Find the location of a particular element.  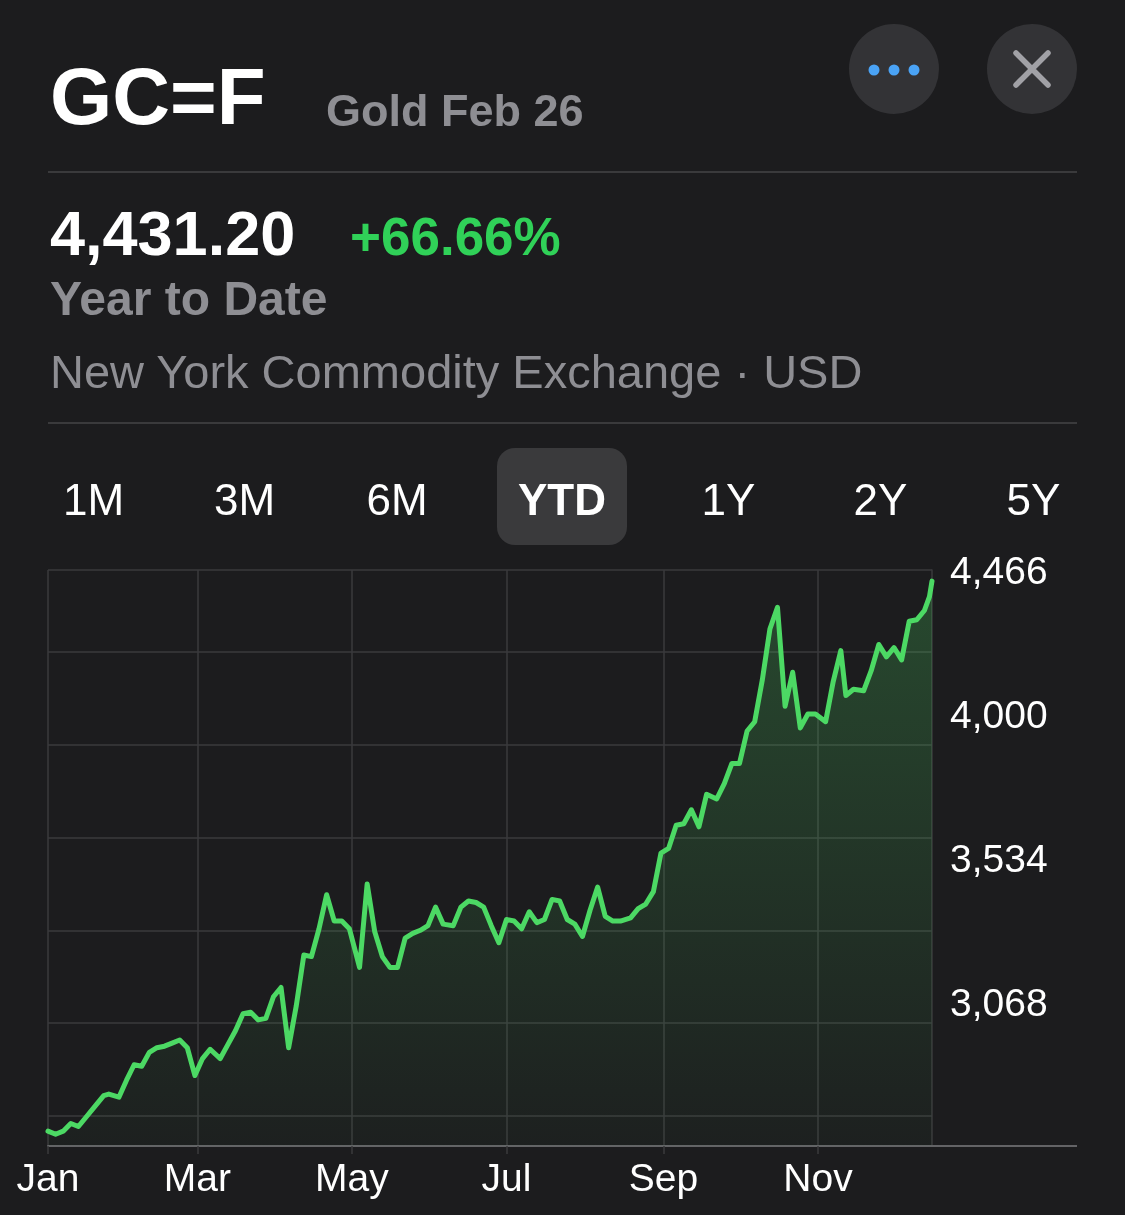

y-tick-label: 4,000 is located at coordinates (999, 714).